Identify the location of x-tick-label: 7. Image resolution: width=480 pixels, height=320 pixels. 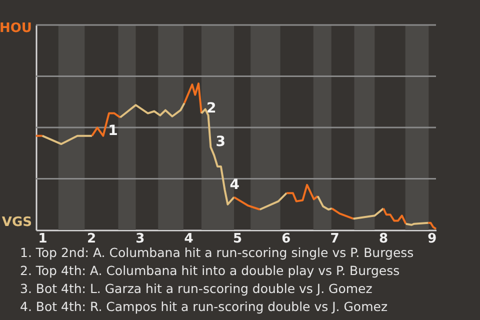
(335, 239).